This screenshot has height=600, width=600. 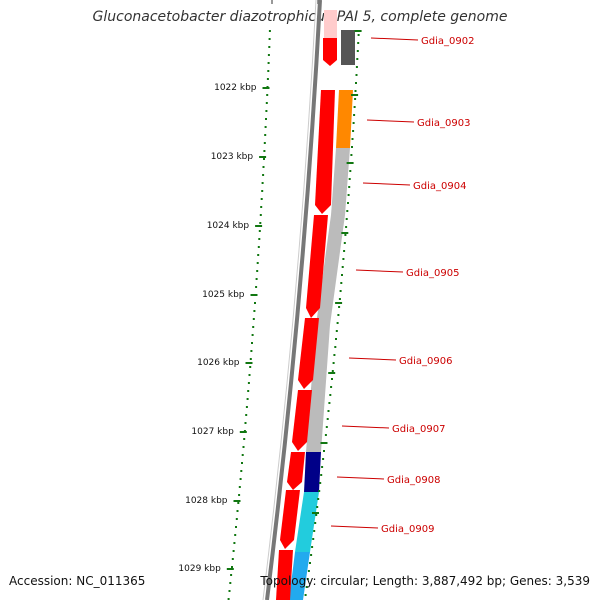 What do you see at coordinates (228, 226) in the screenshot?
I see `scale-label: 1024 kbp` at bounding box center [228, 226].